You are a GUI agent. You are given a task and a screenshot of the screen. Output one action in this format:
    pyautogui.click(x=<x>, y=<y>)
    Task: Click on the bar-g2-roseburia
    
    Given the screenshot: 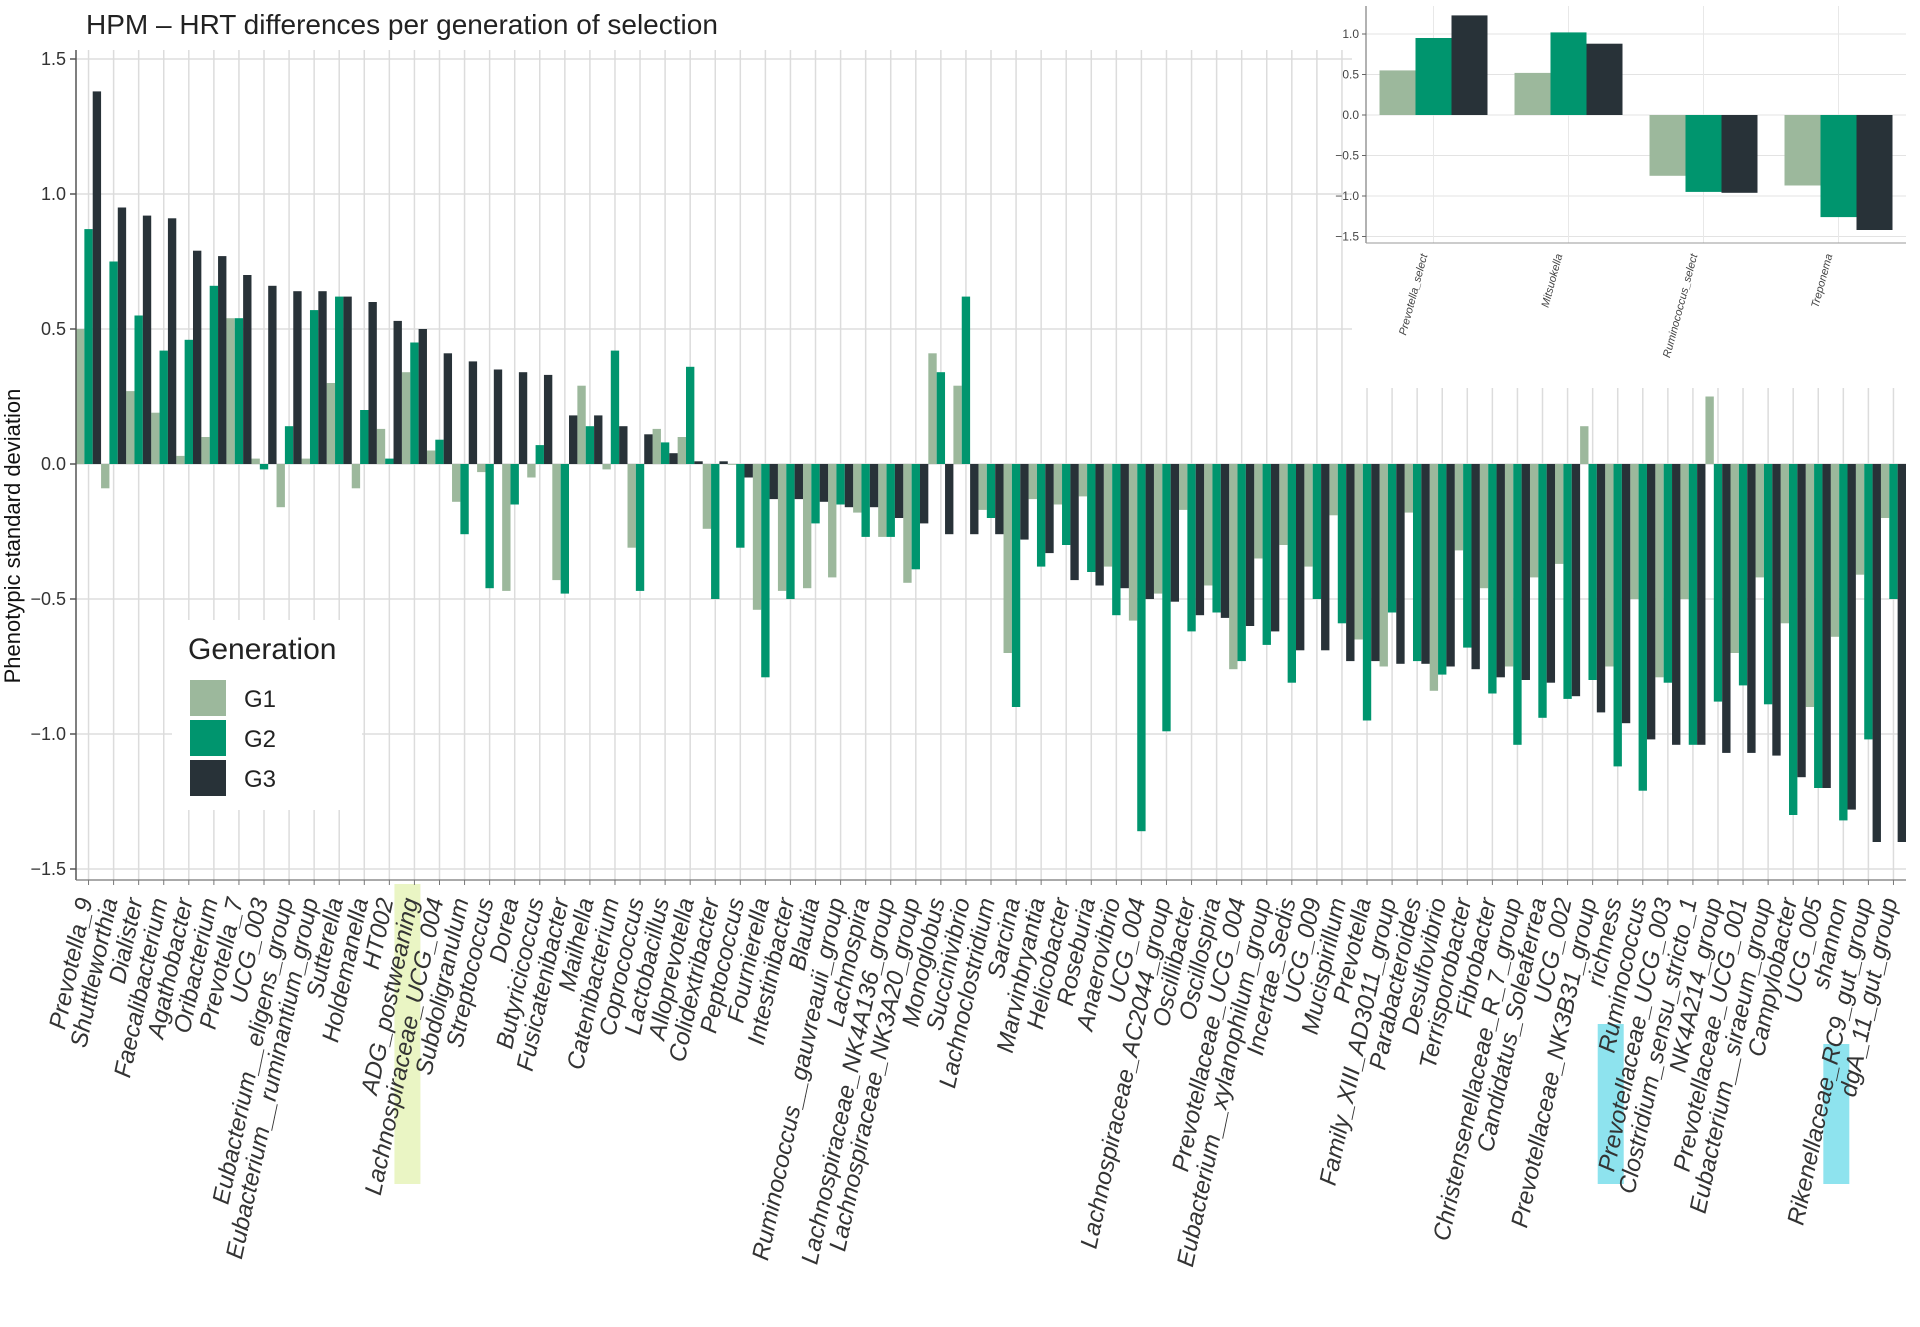 What is the action you would take?
    pyautogui.click(x=1091, y=518)
    